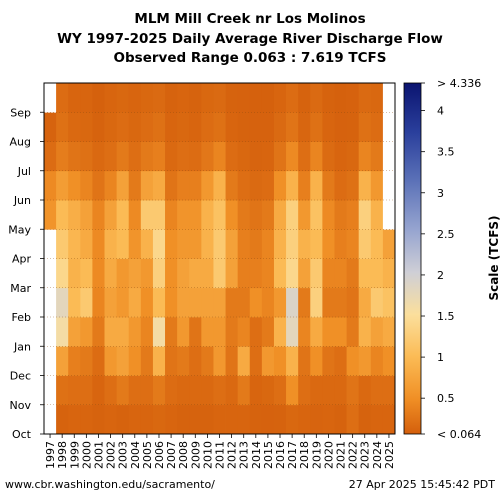 Image resolution: width=500 pixels, height=500 pixels. What do you see at coordinates (50, 455) in the screenshot?
I see `year-tick-label: 1997` at bounding box center [50, 455].